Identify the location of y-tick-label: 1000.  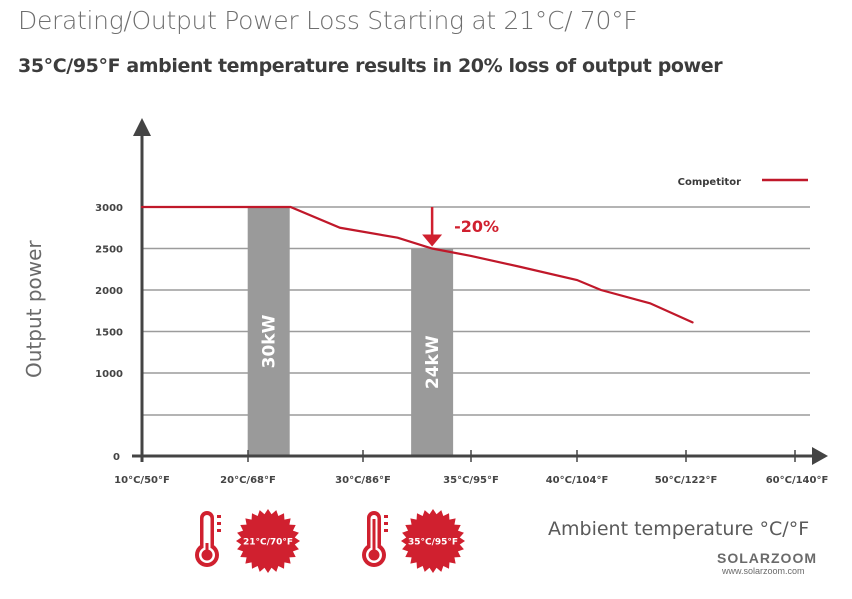
(109, 374).